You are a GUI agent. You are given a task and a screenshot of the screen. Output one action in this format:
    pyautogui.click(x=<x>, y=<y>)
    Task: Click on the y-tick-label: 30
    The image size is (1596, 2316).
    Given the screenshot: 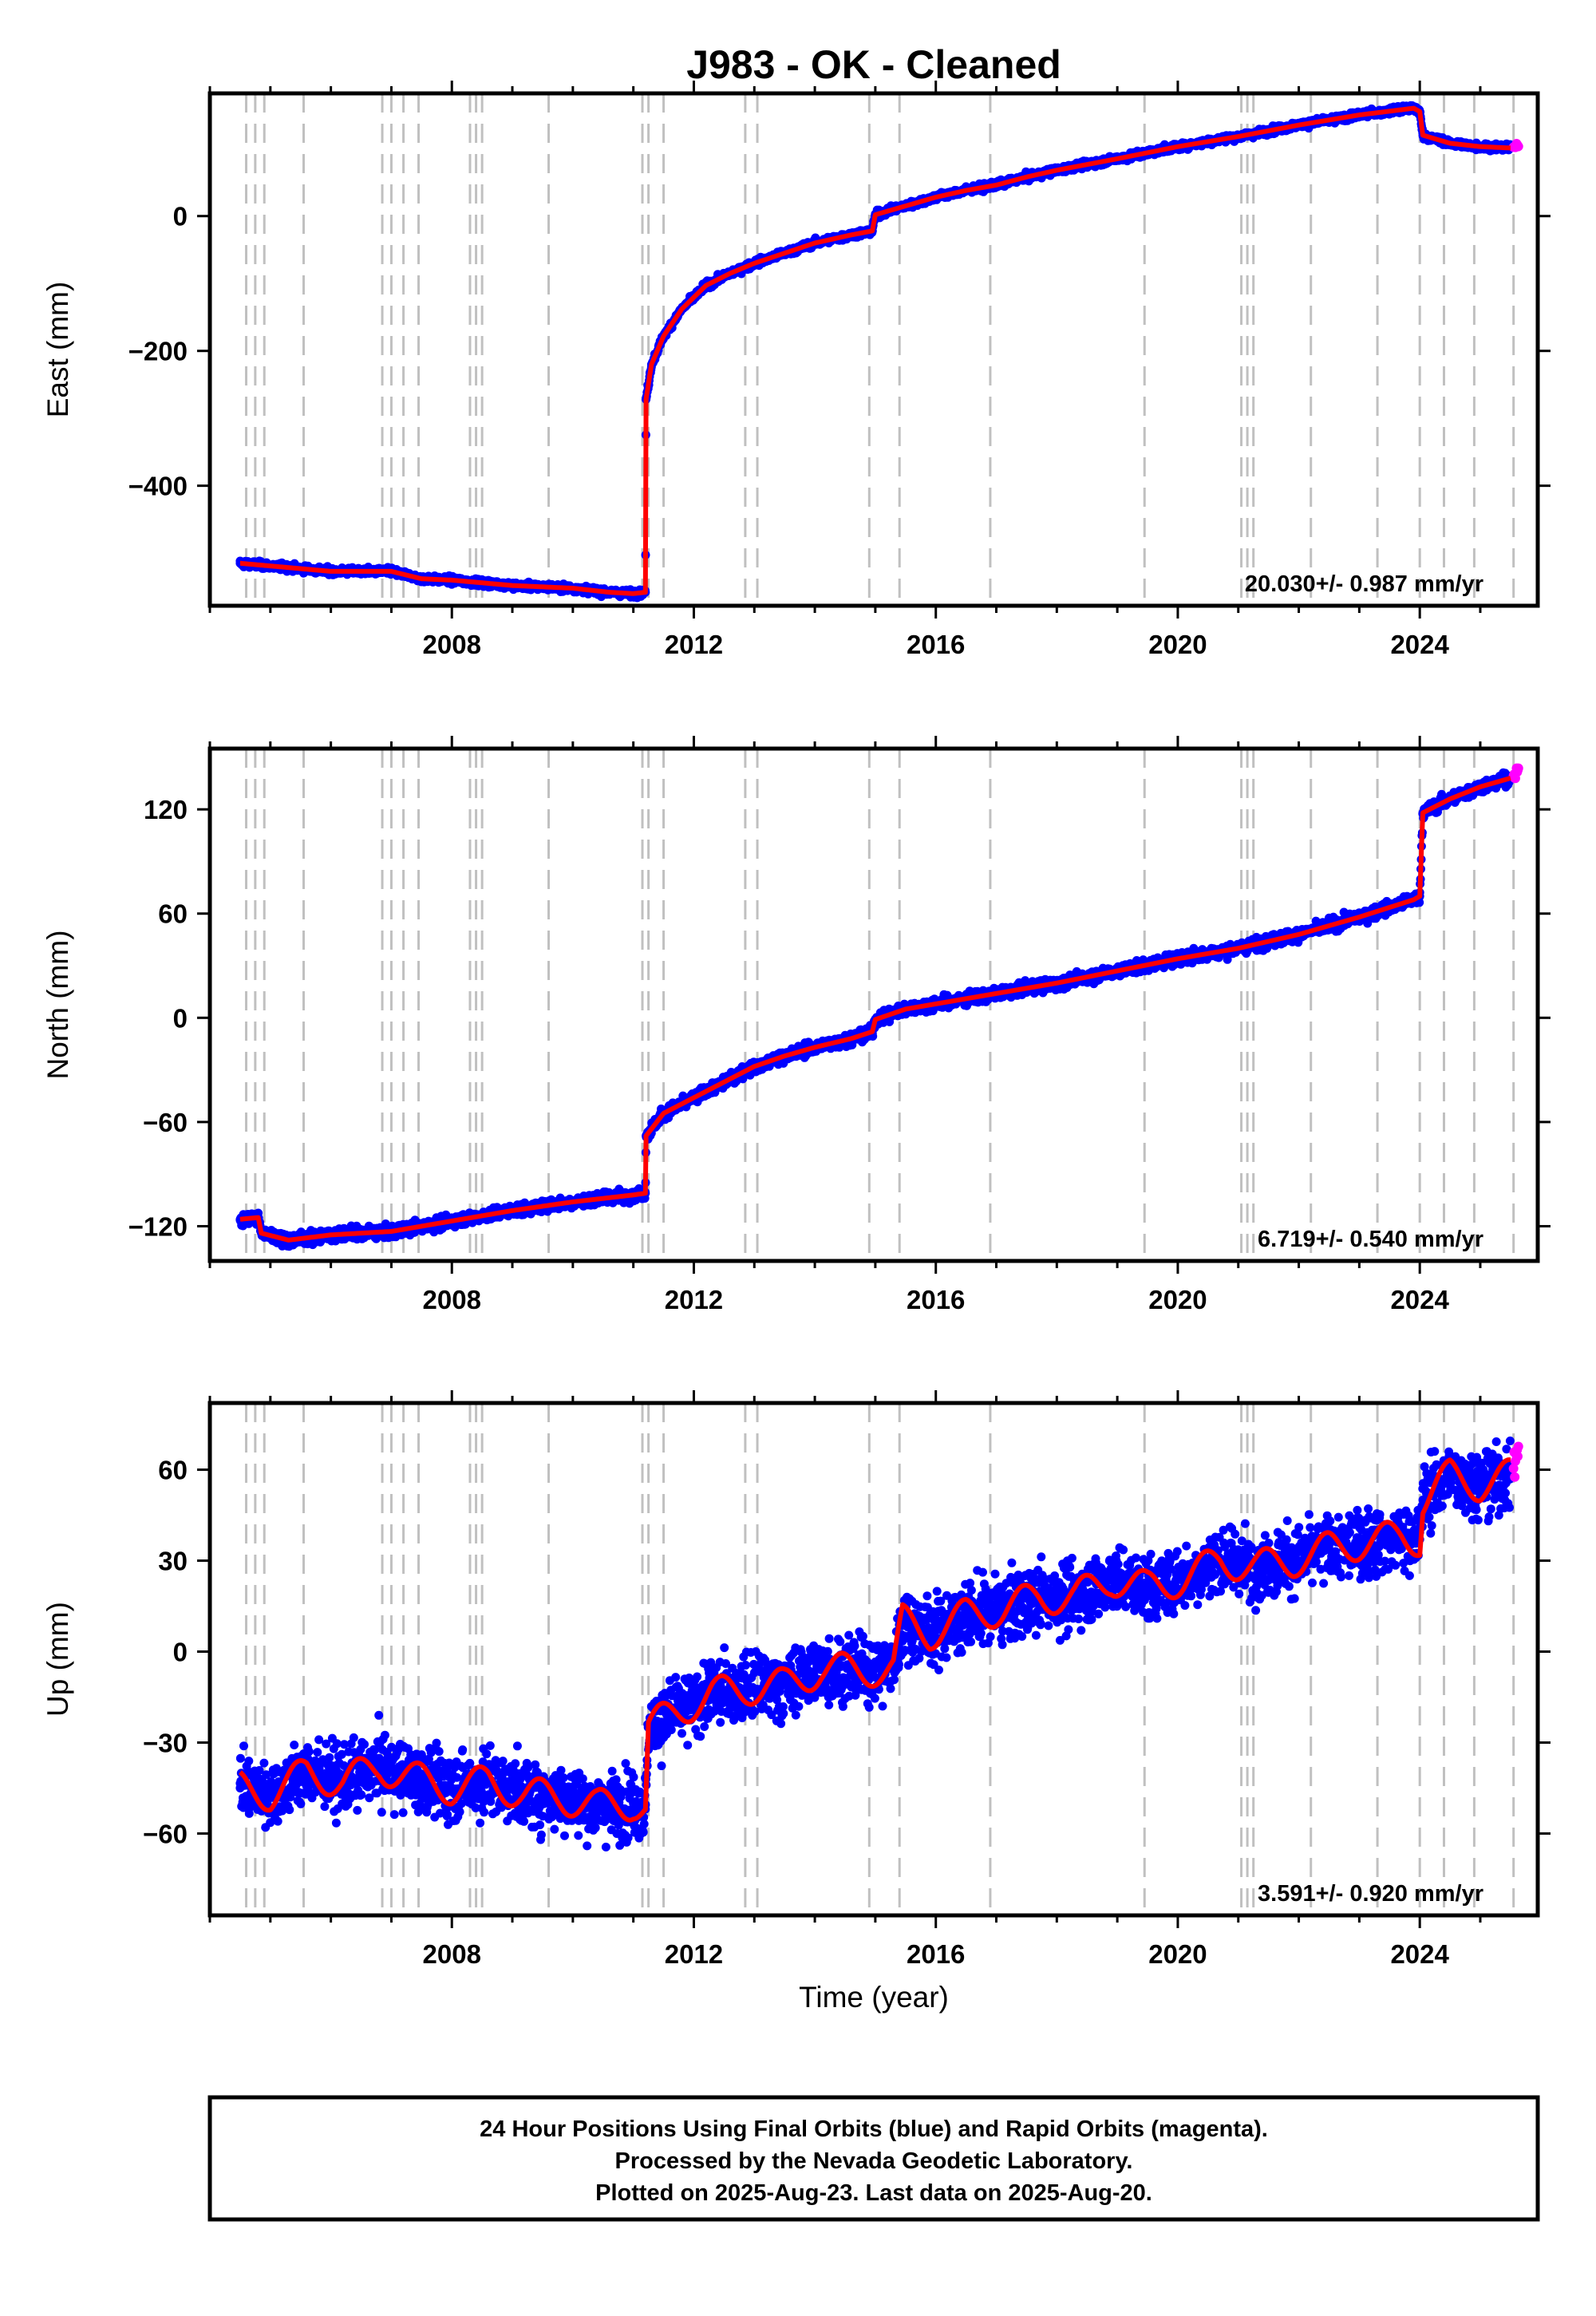 What is the action you would take?
    pyautogui.click(x=173, y=1561)
    